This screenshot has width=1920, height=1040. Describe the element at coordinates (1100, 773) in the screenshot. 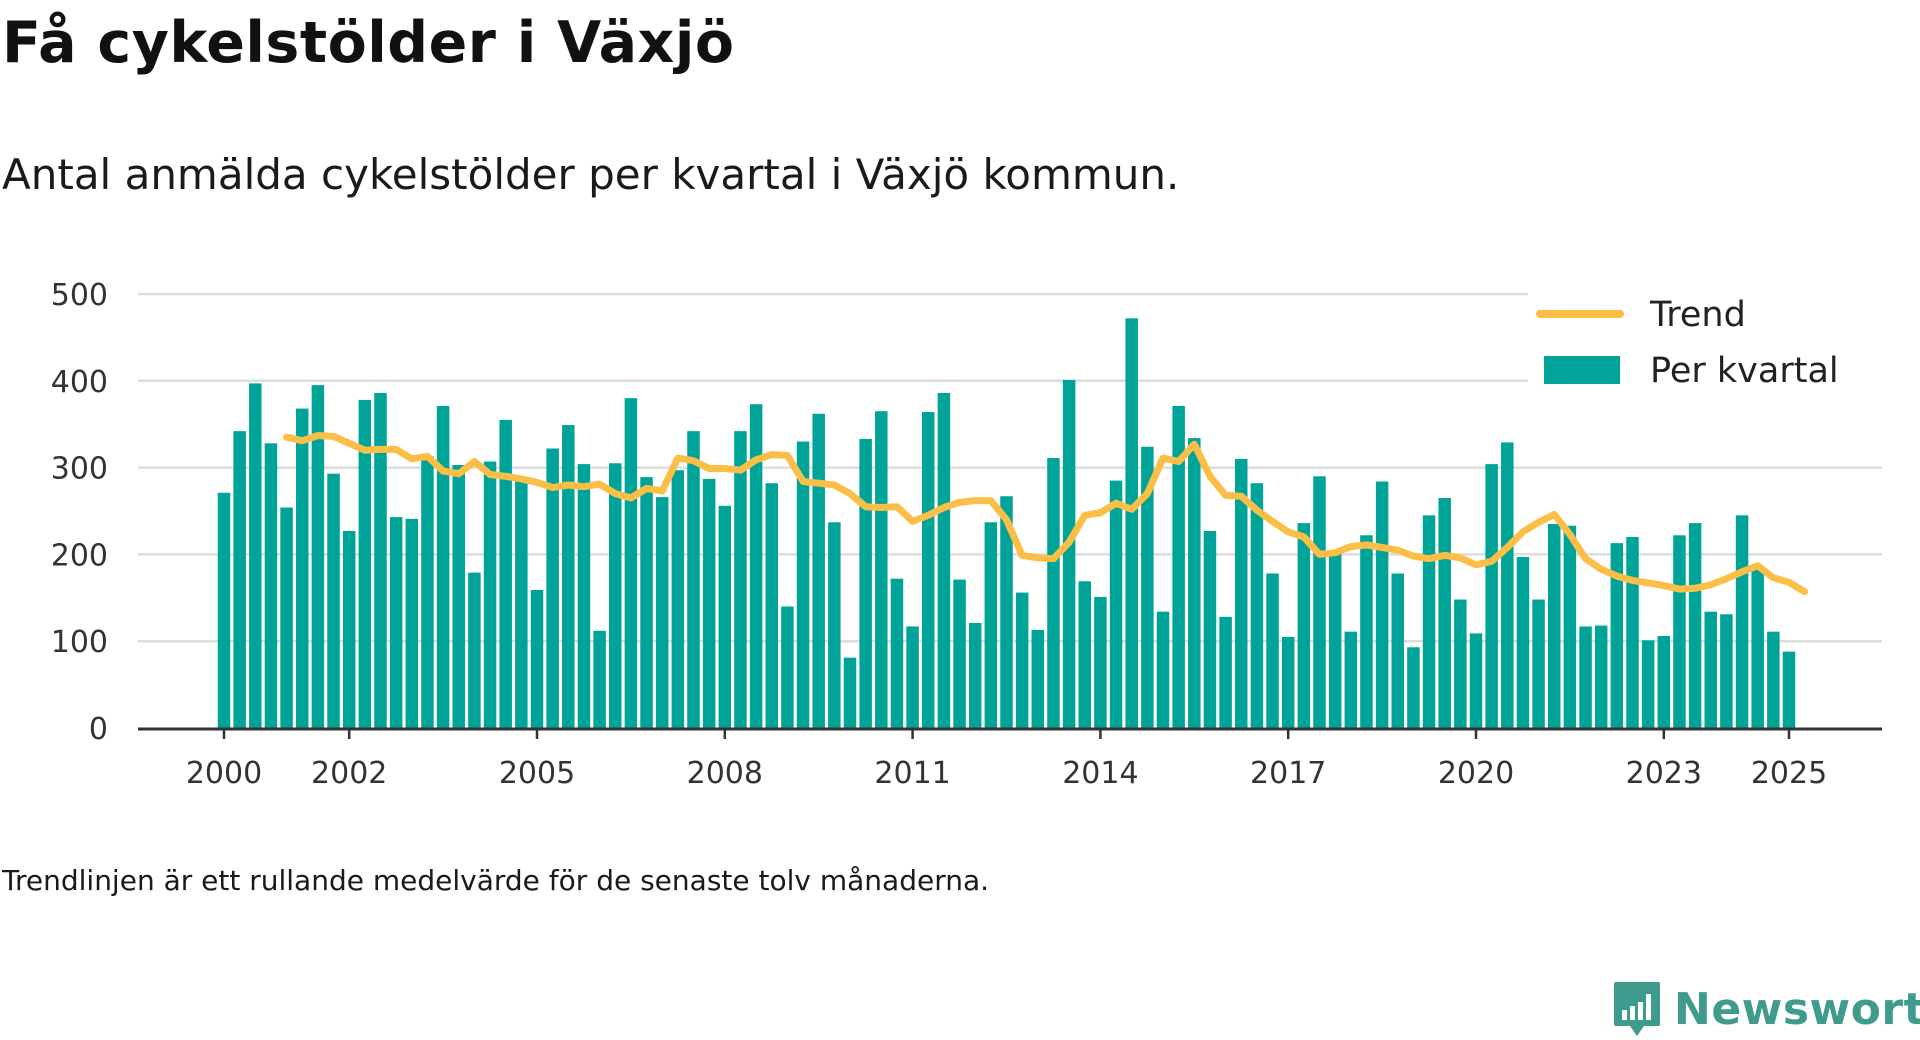

I see `x-tick-label: 2014` at that location.